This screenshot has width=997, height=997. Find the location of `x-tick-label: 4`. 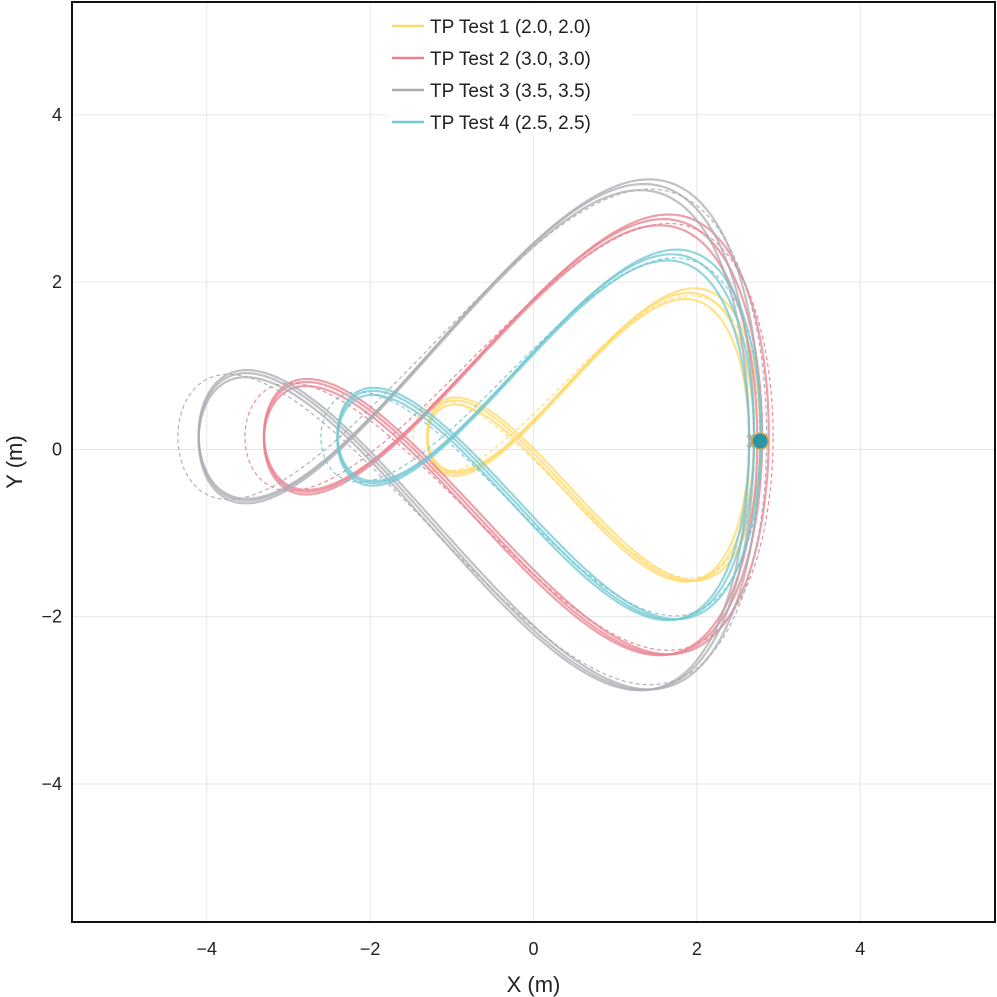

x-tick-label: 4 is located at coordinates (860, 949).